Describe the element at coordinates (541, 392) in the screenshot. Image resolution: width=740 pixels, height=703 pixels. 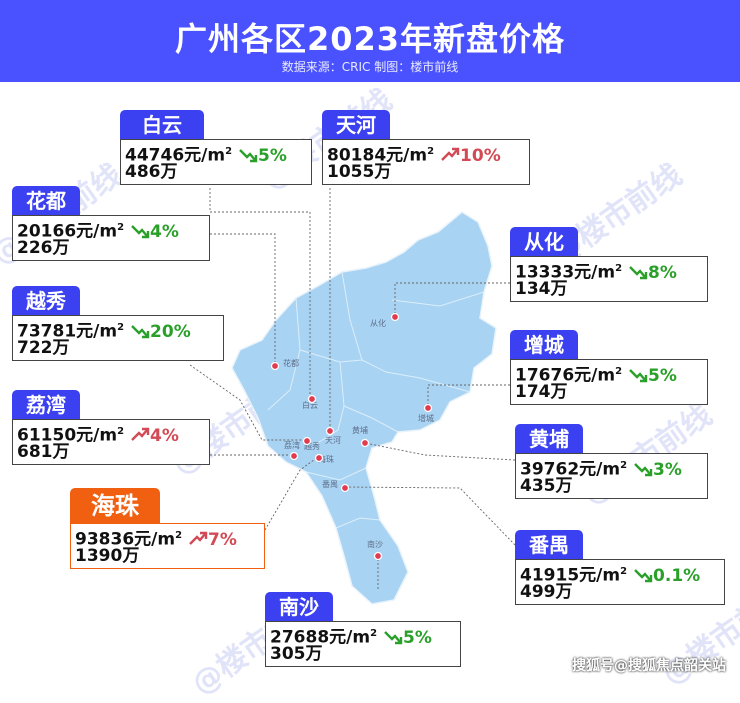
I see `total-price: 174万` at that location.